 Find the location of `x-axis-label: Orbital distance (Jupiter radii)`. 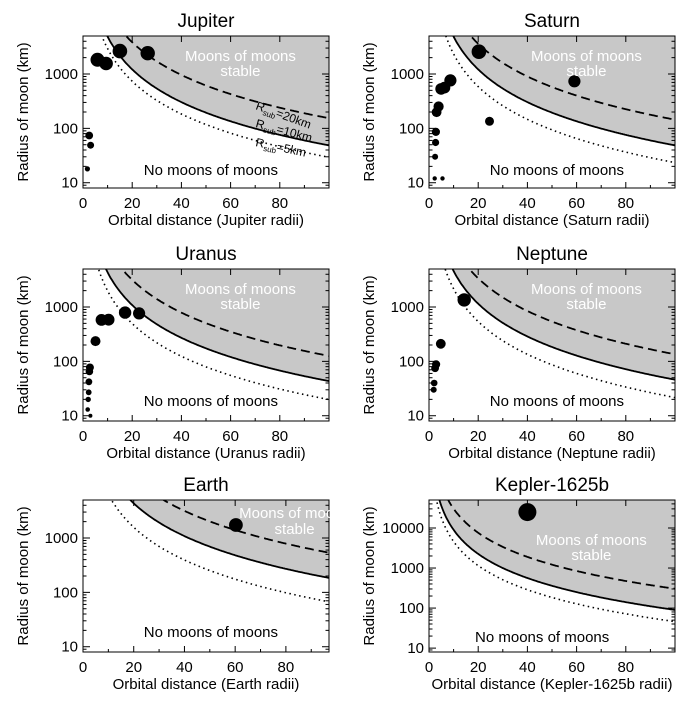

x-axis-label: Orbital distance (Jupiter radii) is located at coordinates (206, 220).